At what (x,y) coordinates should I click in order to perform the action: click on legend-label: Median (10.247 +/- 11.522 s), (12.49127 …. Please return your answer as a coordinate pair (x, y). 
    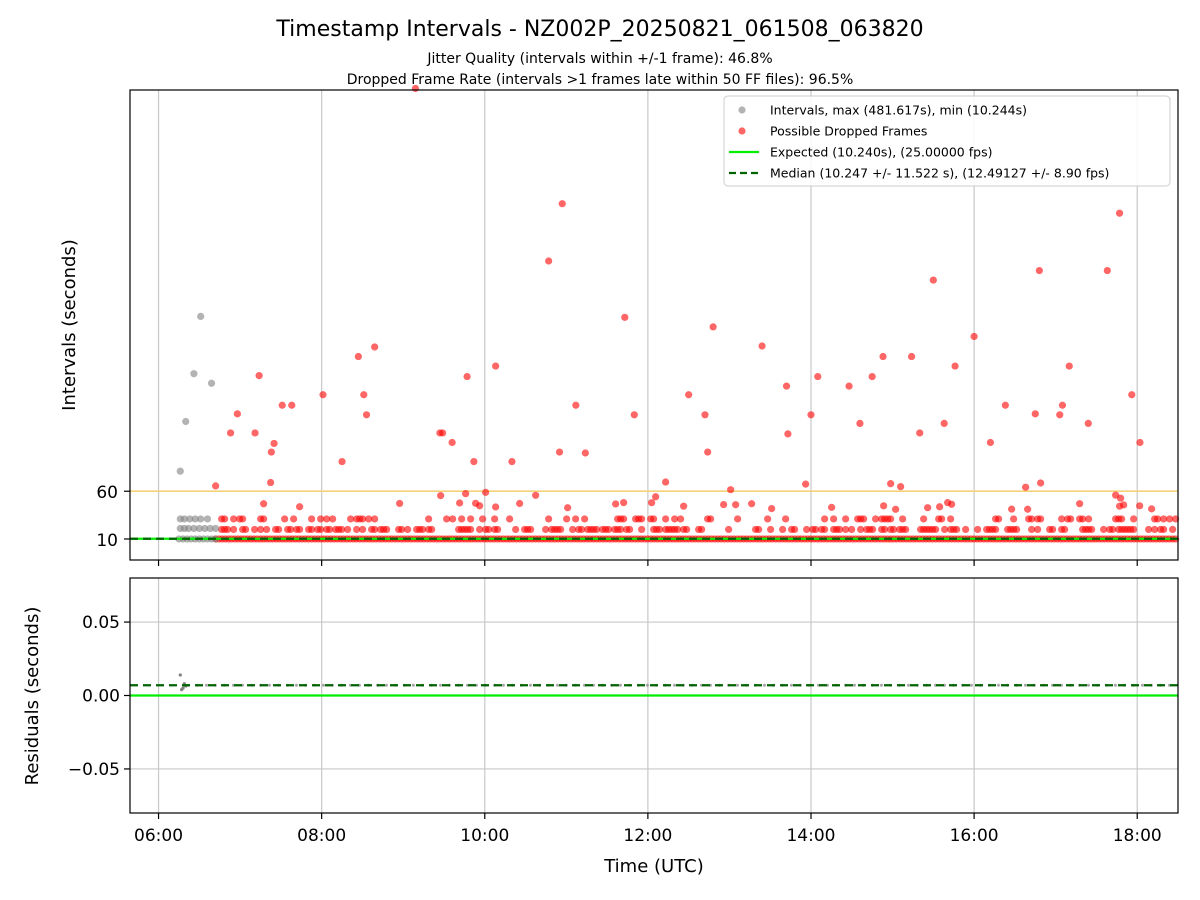
    Looking at the image, I should click on (939, 173).